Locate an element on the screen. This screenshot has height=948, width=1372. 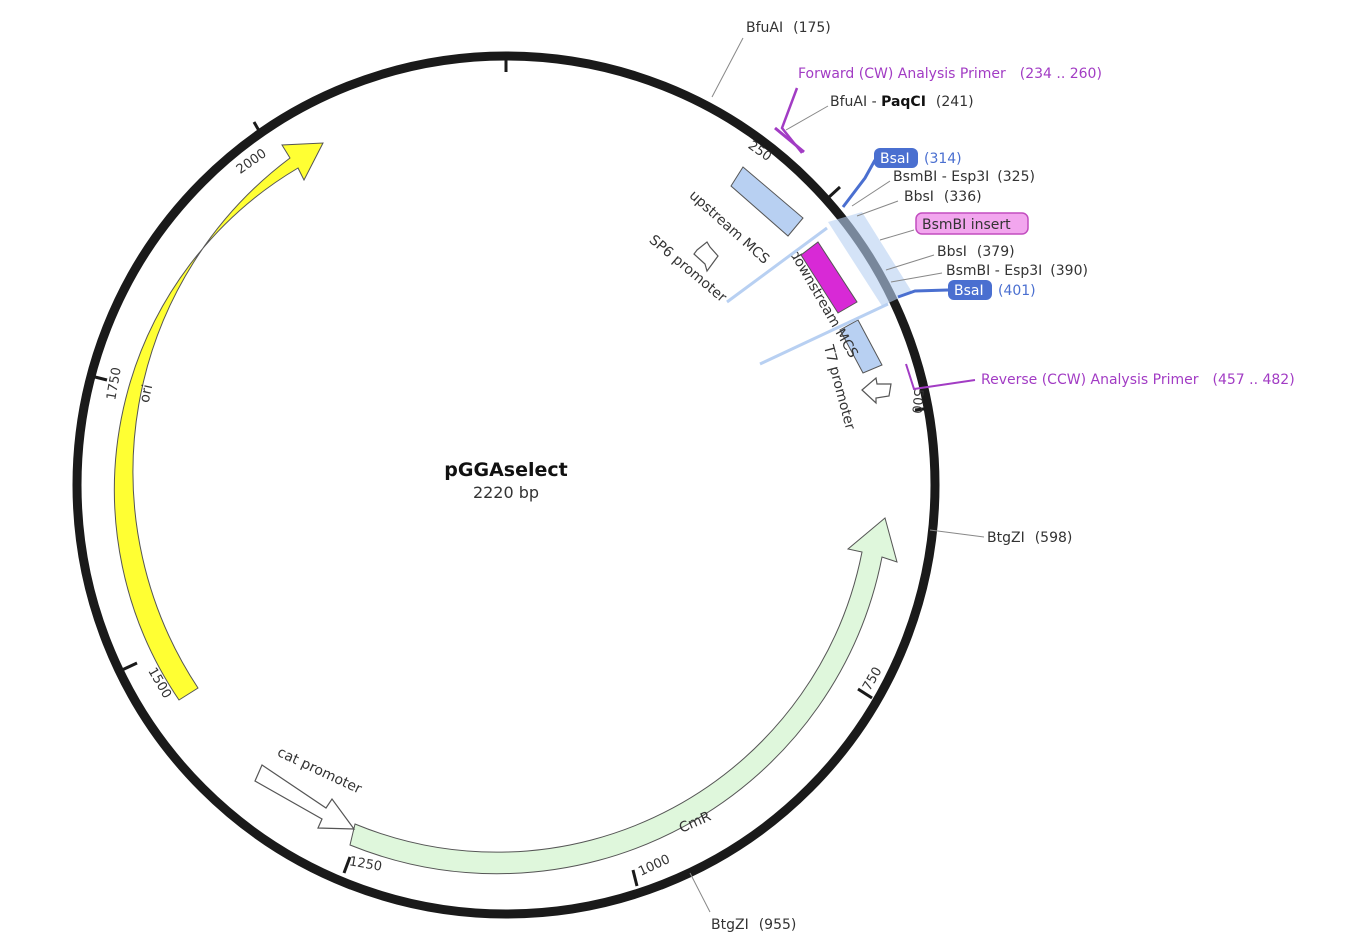
sp6-promoter-feature: SP6 promoter is located at coordinates (688, 269).